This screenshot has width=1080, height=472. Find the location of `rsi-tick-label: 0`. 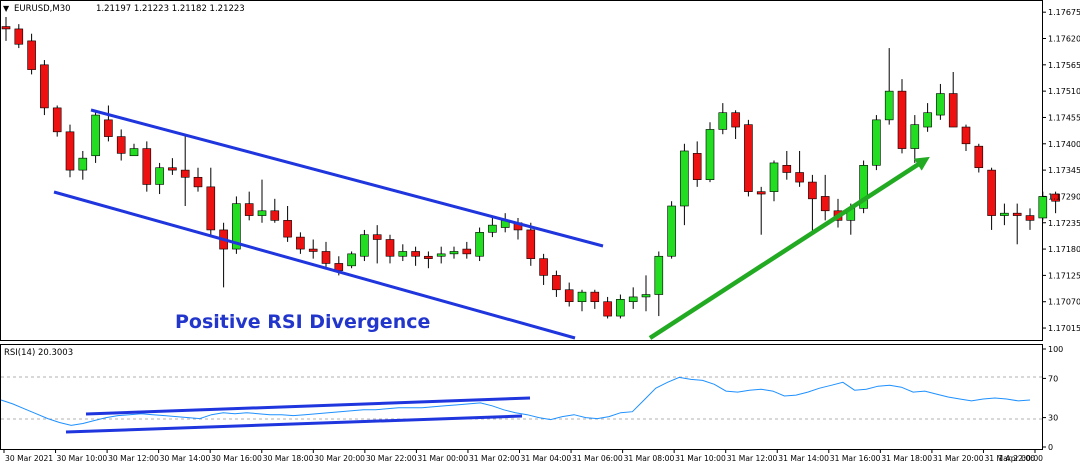

rsi-tick-label: 0 is located at coordinates (1050, 447).